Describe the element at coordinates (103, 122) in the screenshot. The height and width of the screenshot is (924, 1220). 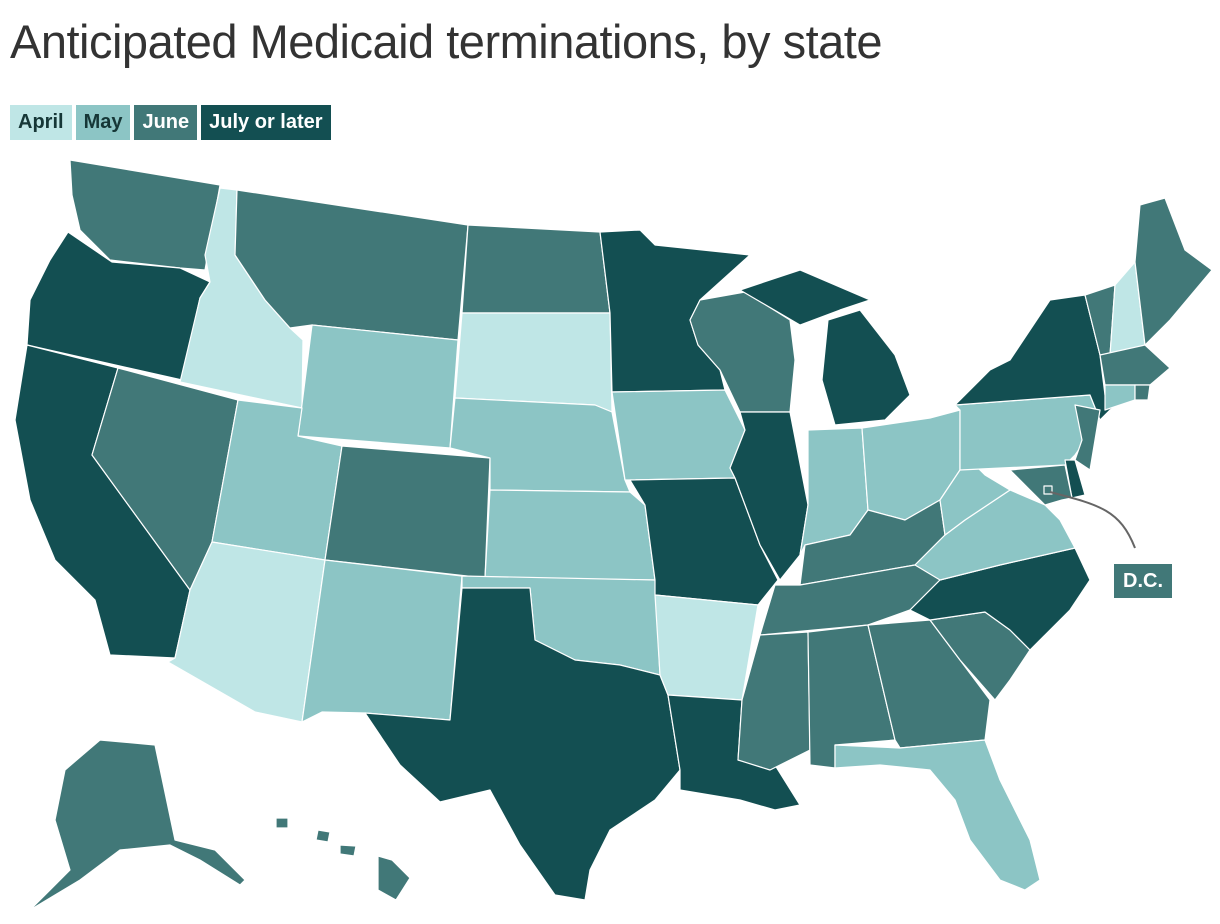
I see `legend-may: May` at that location.